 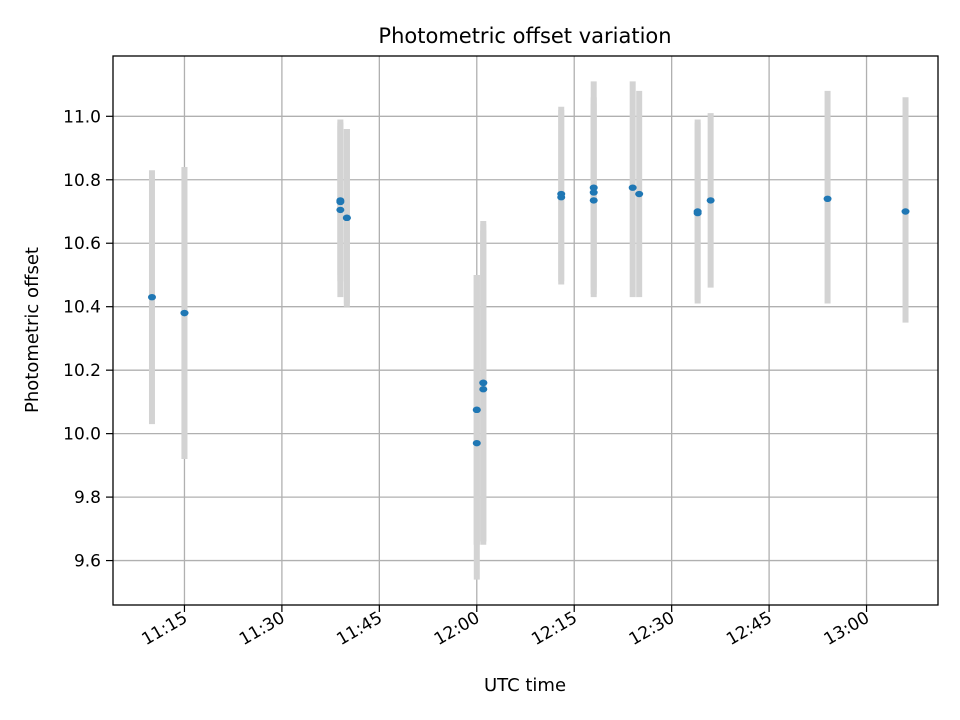 What do you see at coordinates (82, 181) in the screenshot?
I see `y-tick-label: 10.8` at bounding box center [82, 181].